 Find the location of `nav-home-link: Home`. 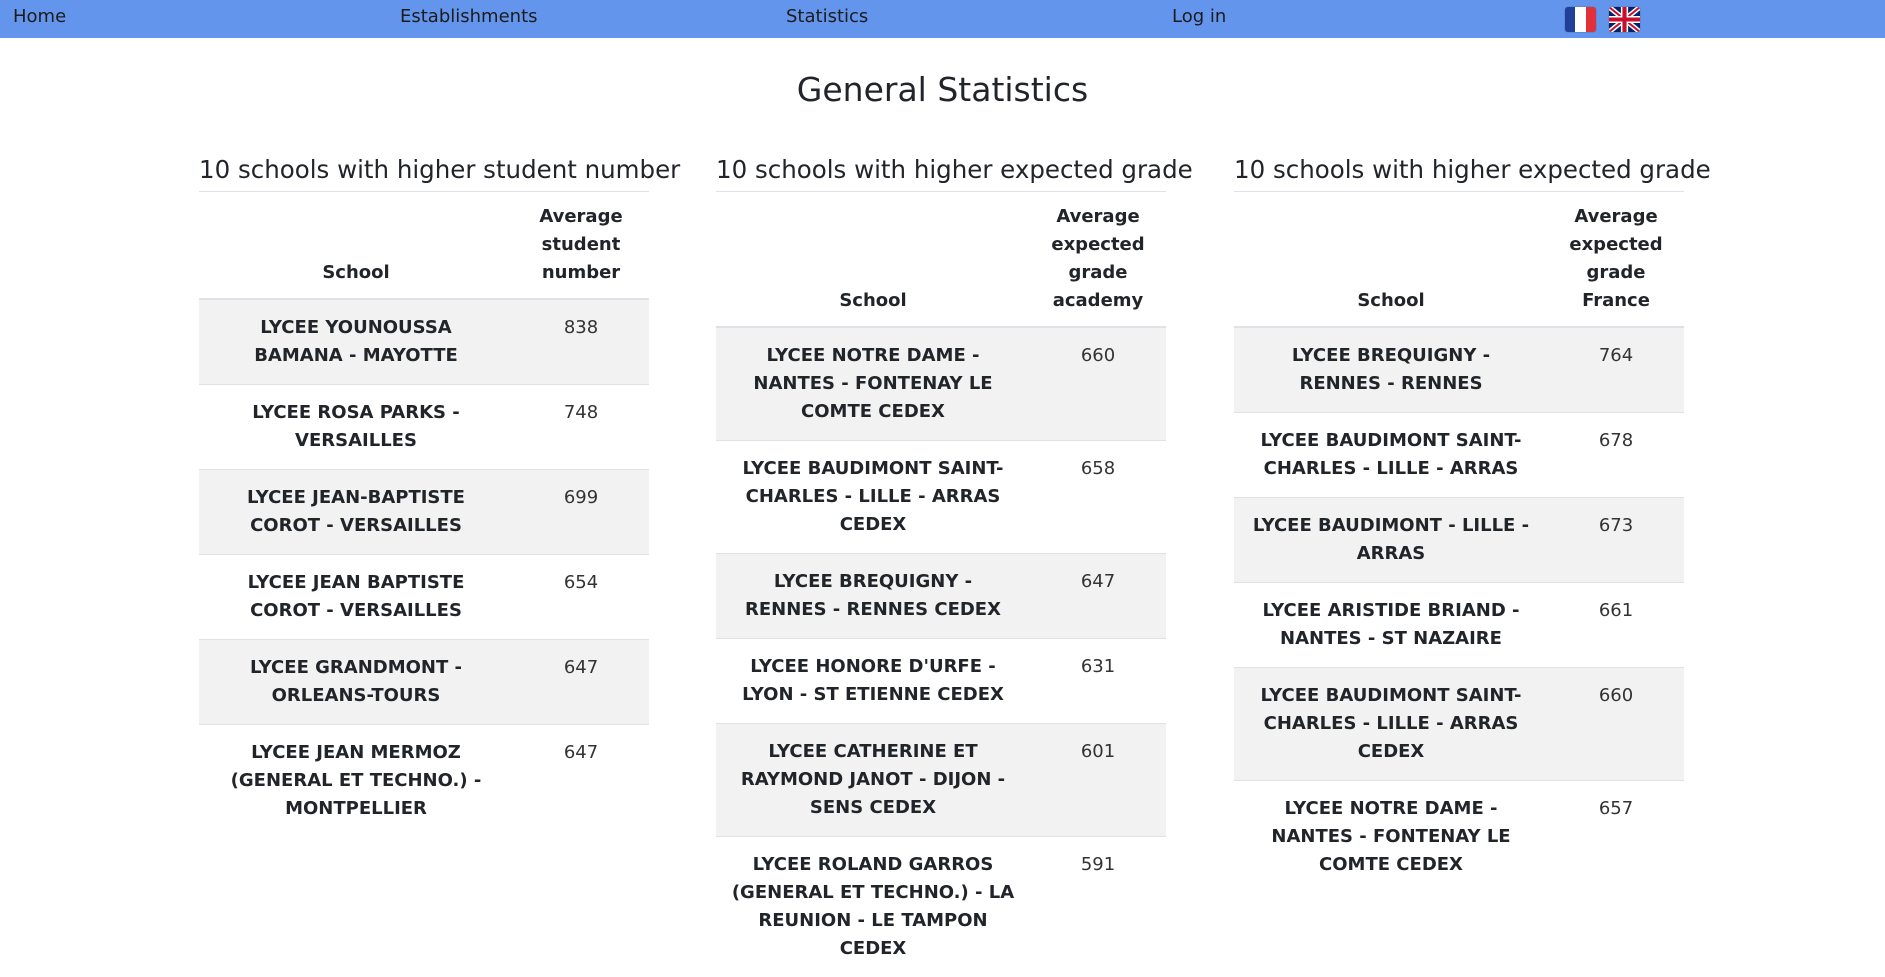

nav-home-link: Home is located at coordinates (39, 16).